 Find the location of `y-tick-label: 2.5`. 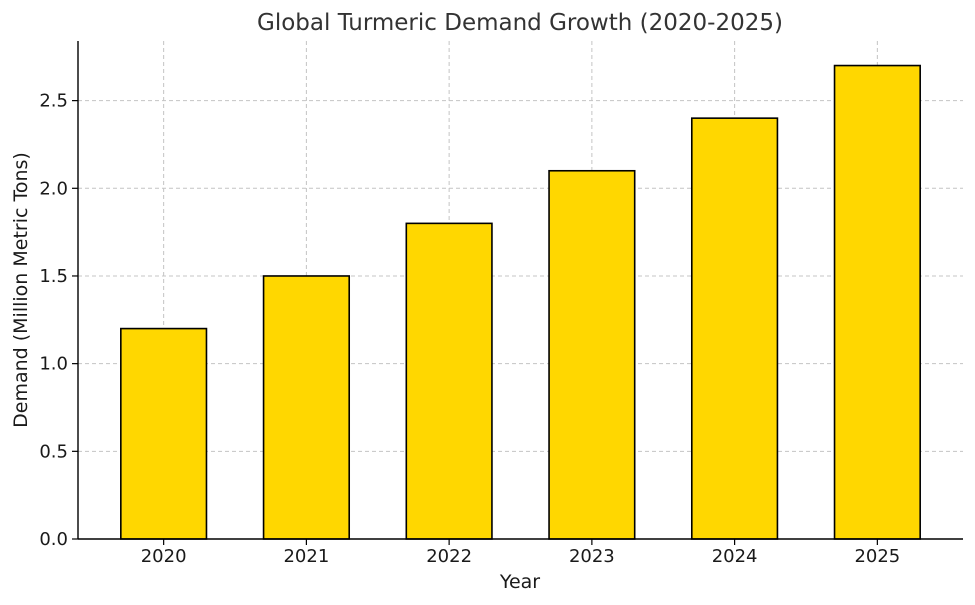

y-tick-label: 2.5 is located at coordinates (53, 101).